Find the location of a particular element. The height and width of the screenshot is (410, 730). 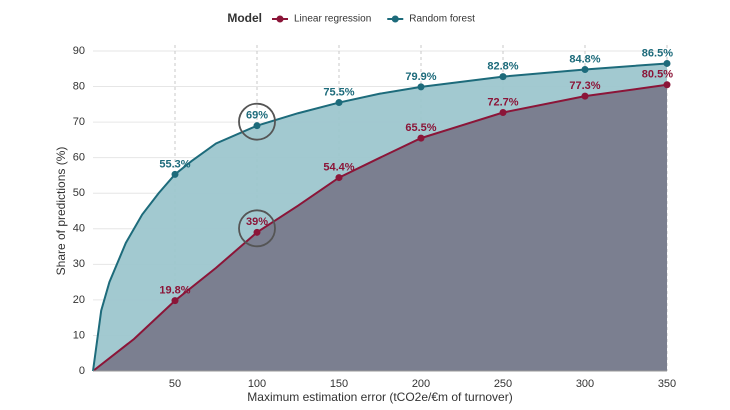

value-label: 69% is located at coordinates (257, 116).